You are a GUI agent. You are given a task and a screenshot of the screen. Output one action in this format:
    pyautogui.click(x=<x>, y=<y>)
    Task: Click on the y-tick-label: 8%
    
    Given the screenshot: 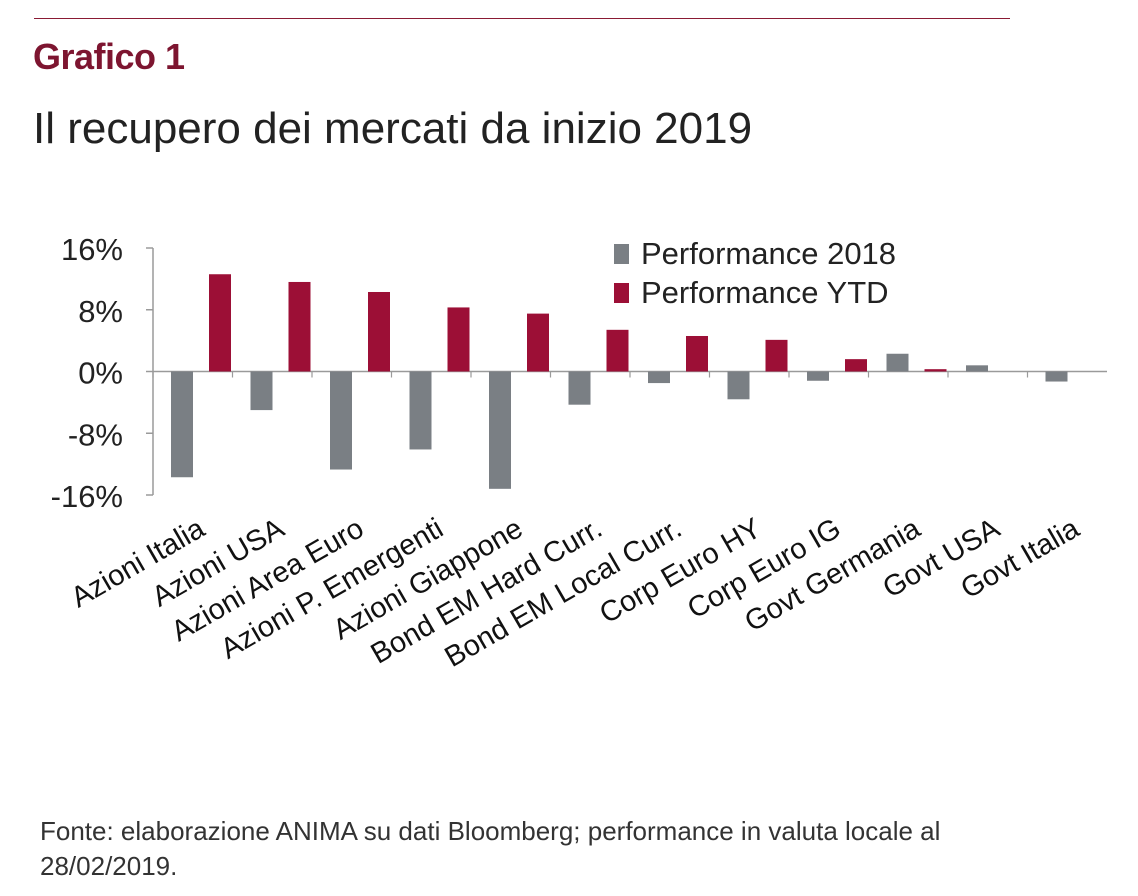 What is the action you would take?
    pyautogui.click(x=100, y=311)
    